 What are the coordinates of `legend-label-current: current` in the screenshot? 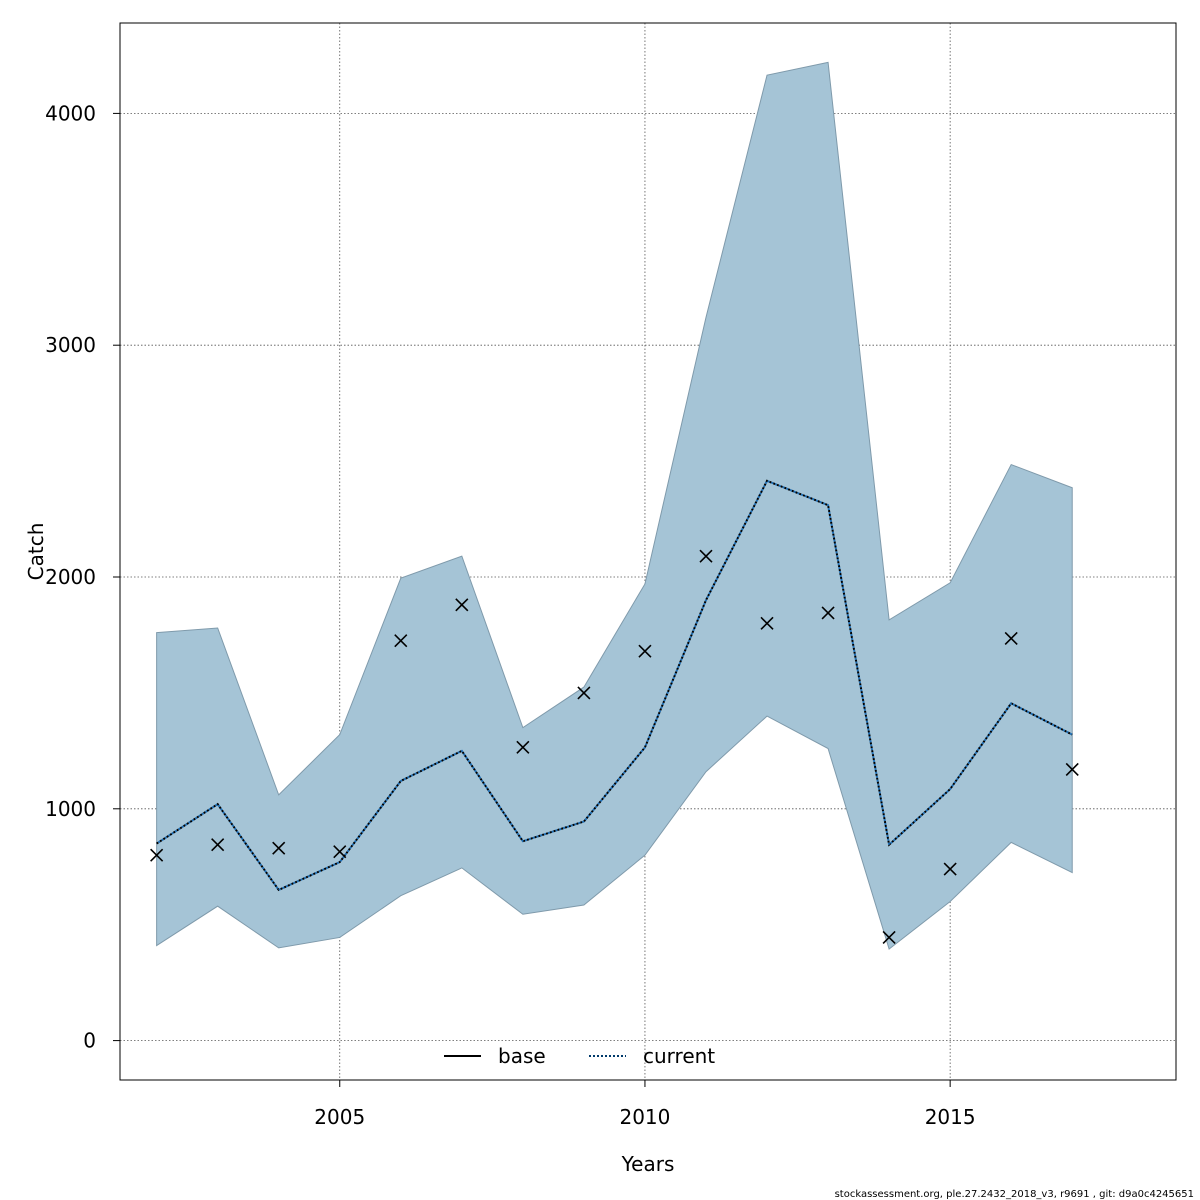 It's located at (679, 1056).